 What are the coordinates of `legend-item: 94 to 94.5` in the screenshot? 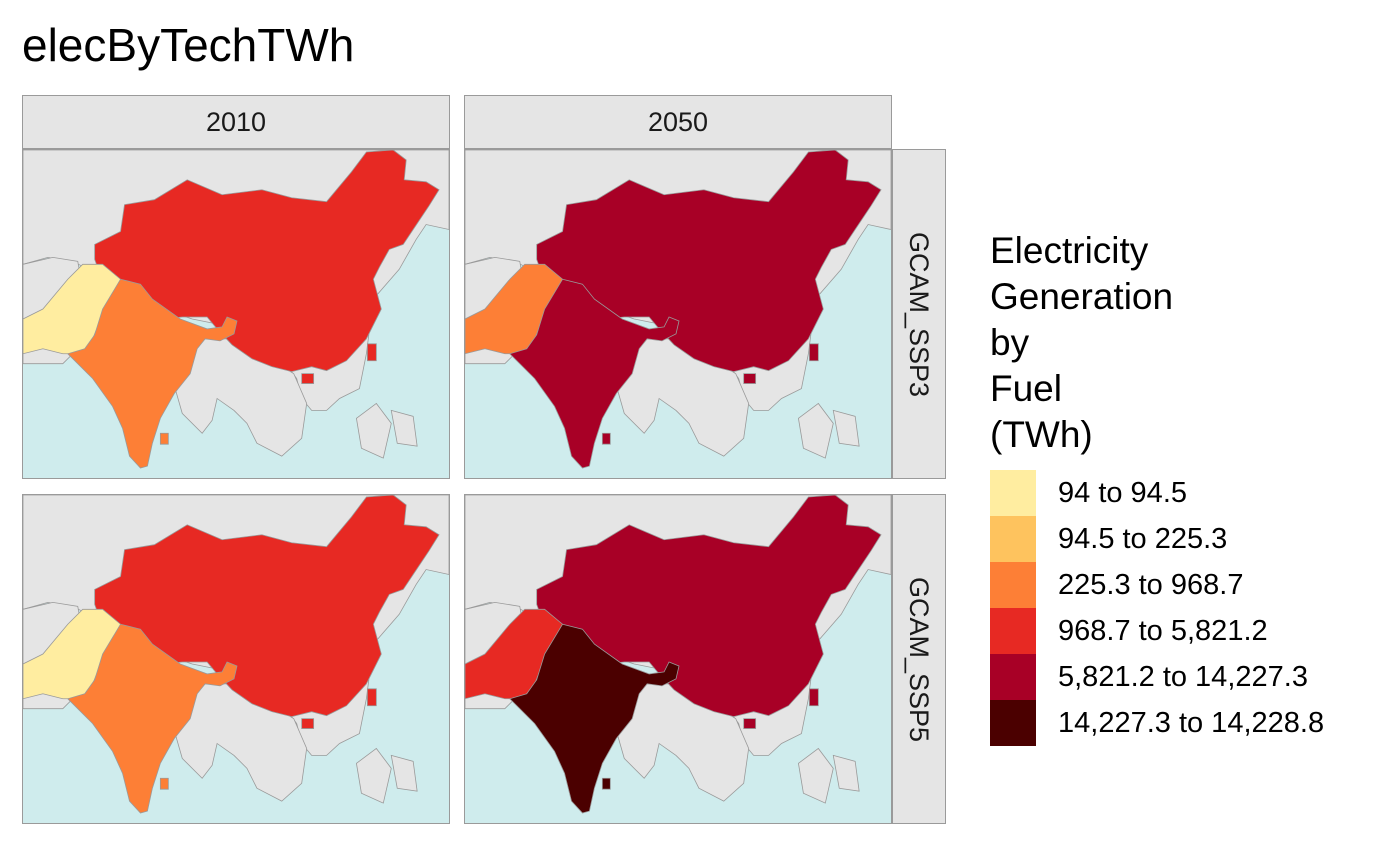 It's located at (1157, 493).